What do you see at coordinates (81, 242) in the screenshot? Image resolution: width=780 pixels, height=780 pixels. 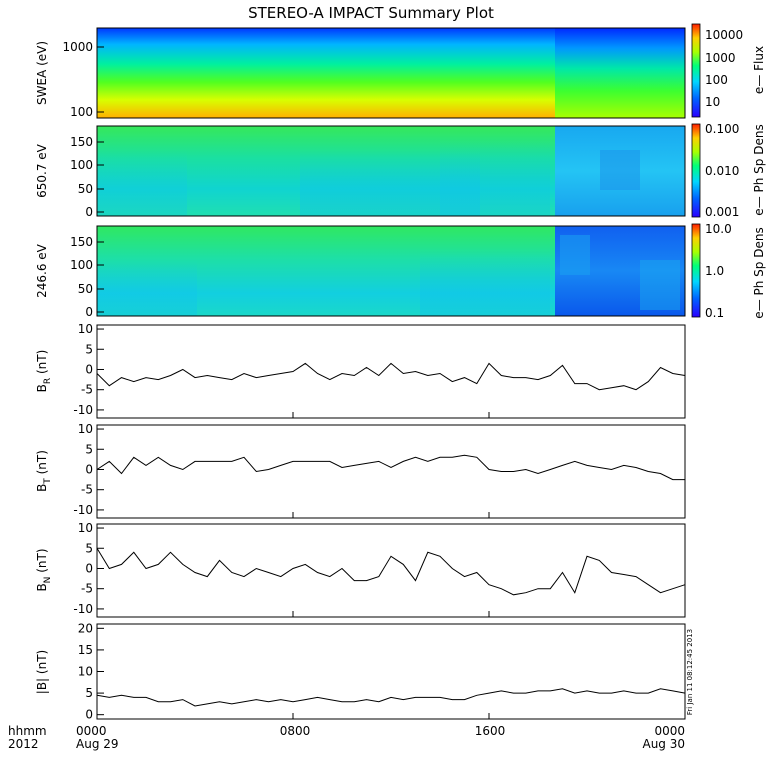 I see `pad246-ytick-label: 150` at bounding box center [81, 242].